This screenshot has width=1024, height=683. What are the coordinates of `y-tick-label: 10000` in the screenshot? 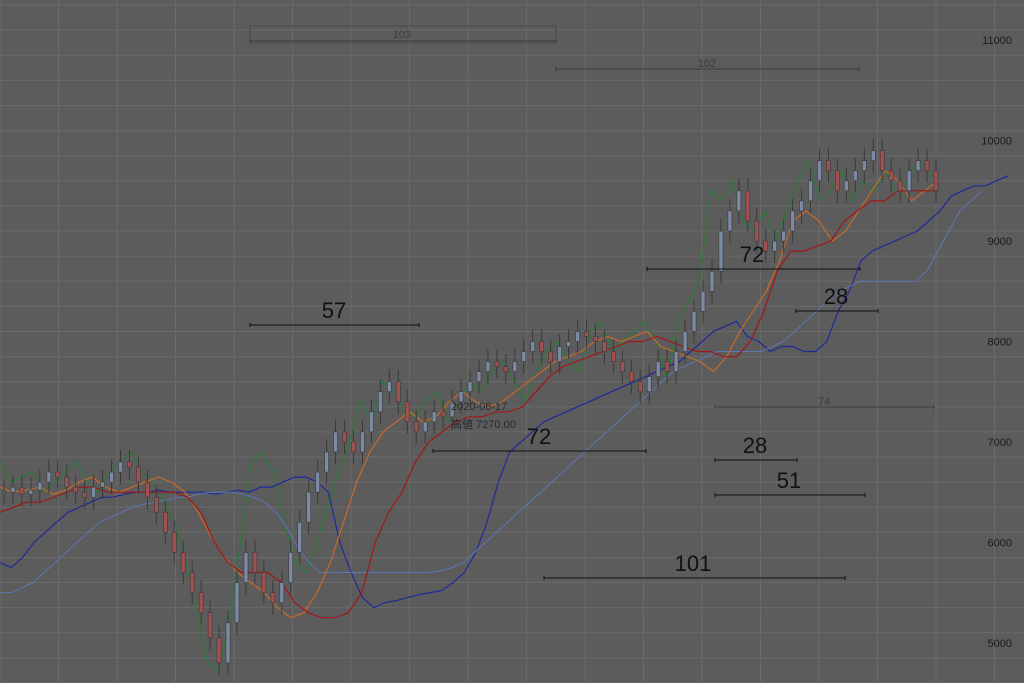 It's located at (996, 142).